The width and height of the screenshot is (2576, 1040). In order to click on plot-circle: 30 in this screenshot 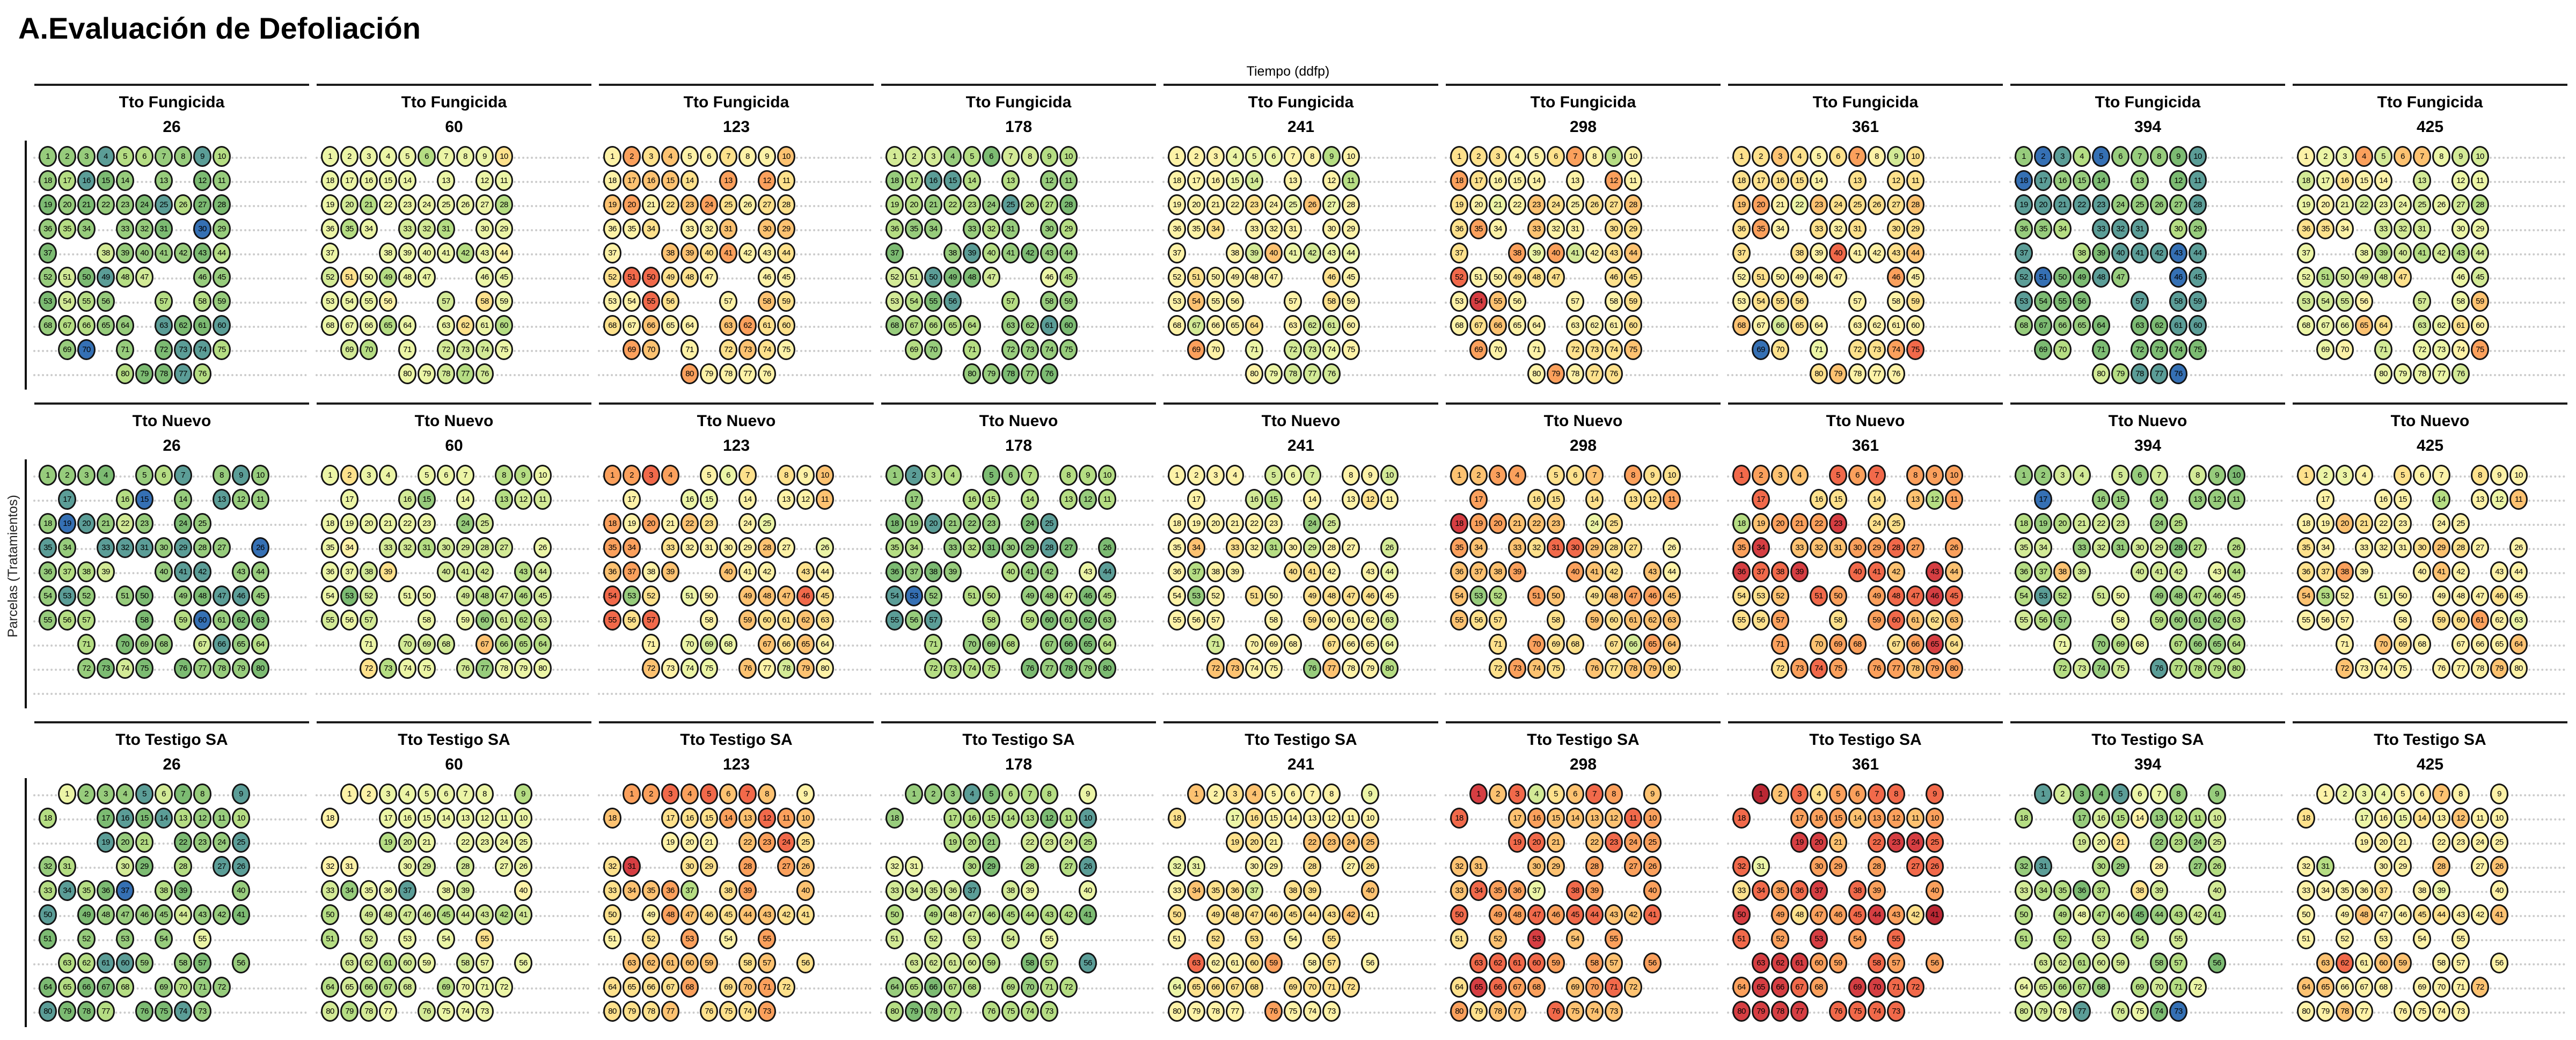, I will do `click(728, 547)`.